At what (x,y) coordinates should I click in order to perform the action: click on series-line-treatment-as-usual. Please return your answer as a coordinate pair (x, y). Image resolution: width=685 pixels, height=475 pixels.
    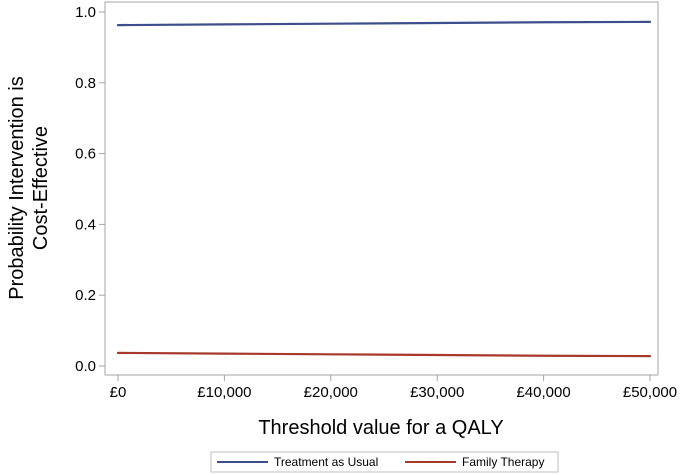
    Looking at the image, I should click on (384, 23).